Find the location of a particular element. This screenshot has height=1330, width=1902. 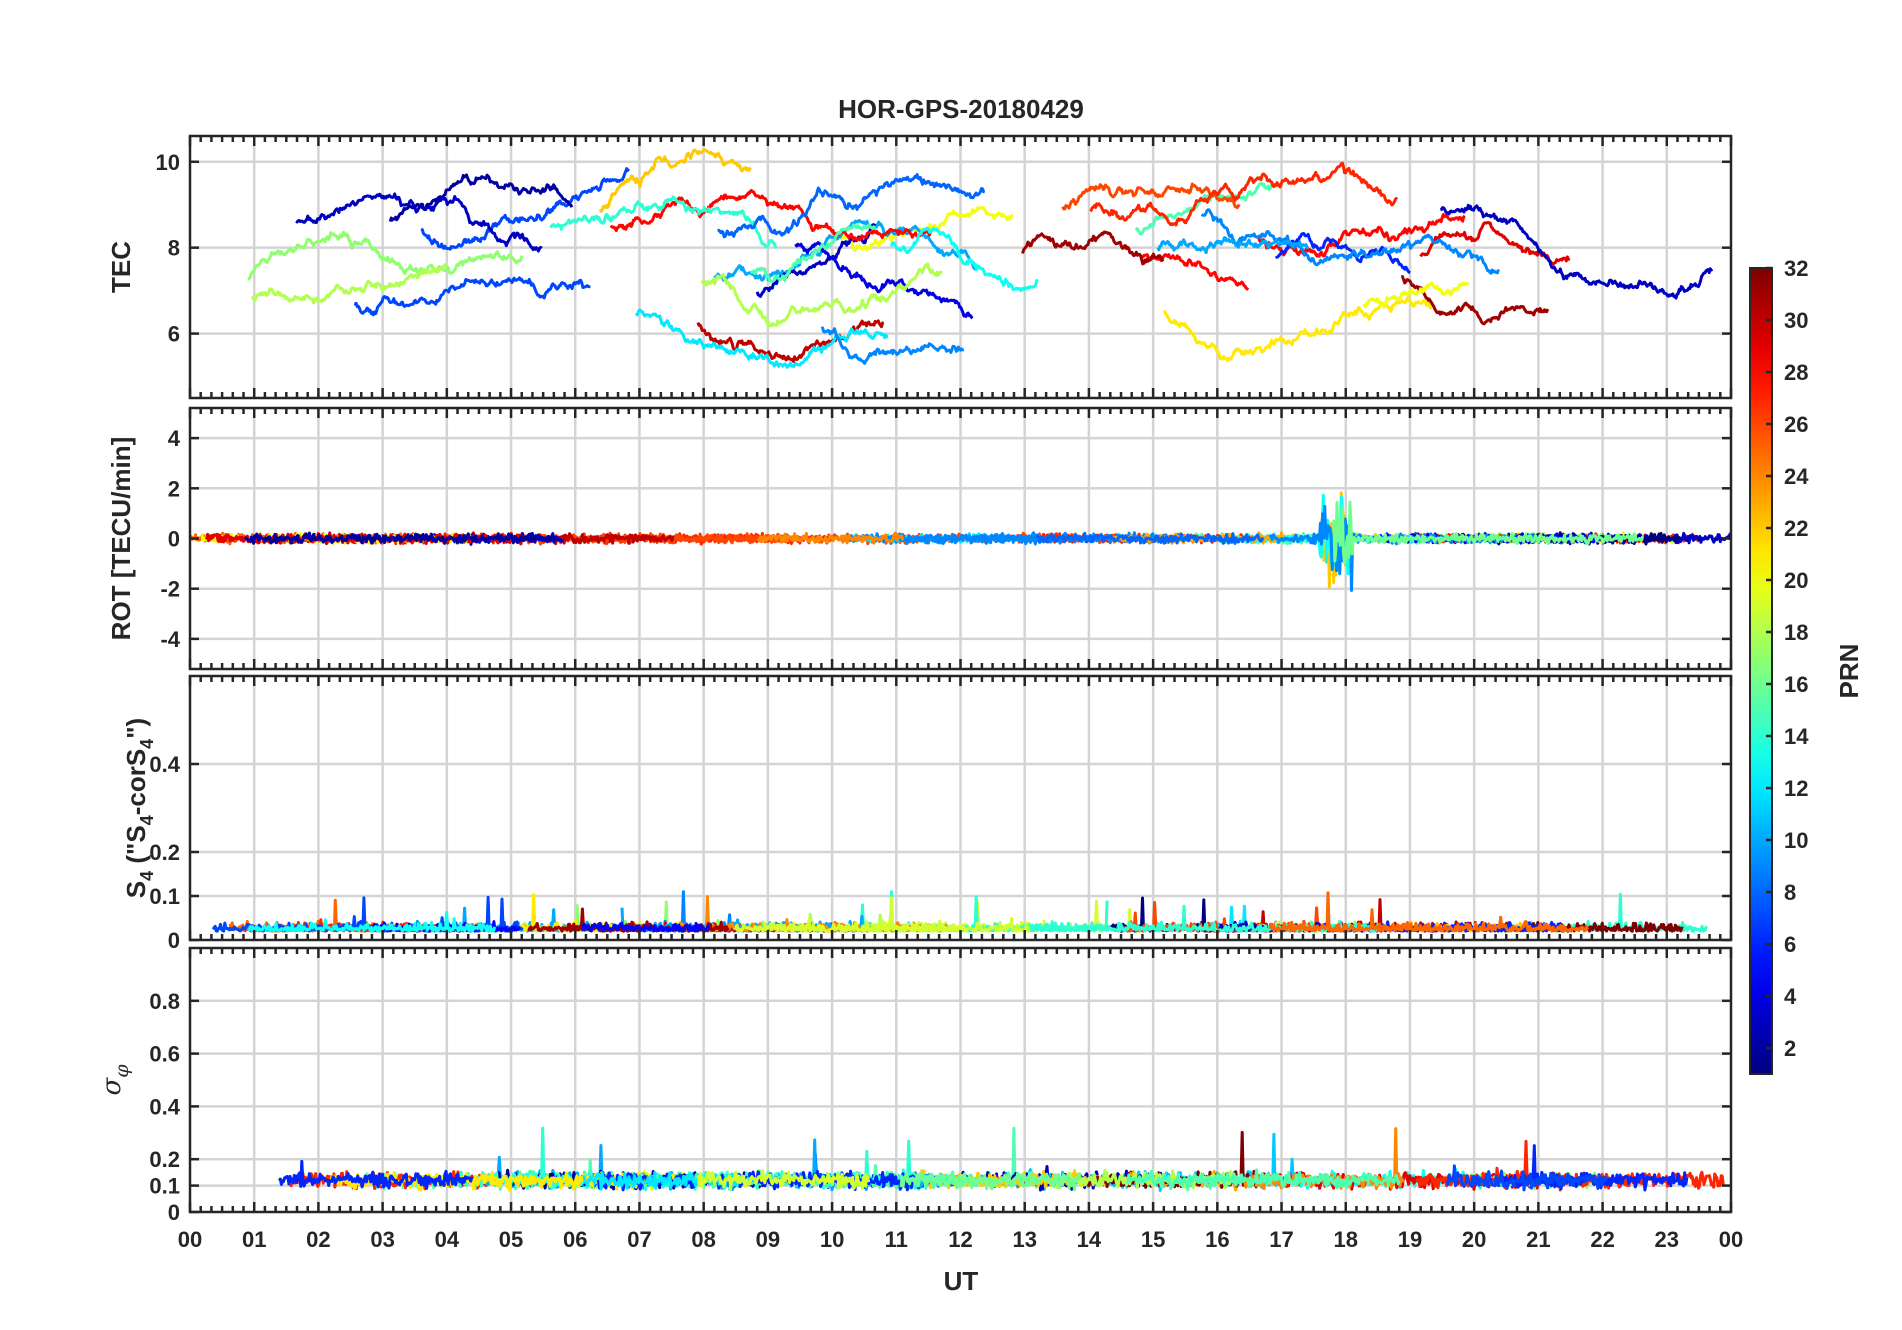

s4-traces is located at coordinates (959, 911).